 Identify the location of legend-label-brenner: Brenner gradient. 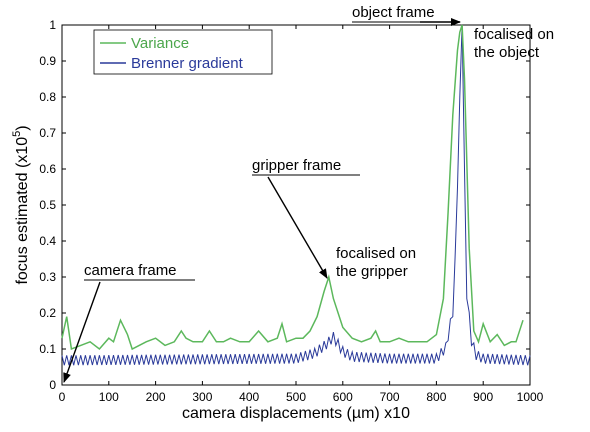
(187, 63).